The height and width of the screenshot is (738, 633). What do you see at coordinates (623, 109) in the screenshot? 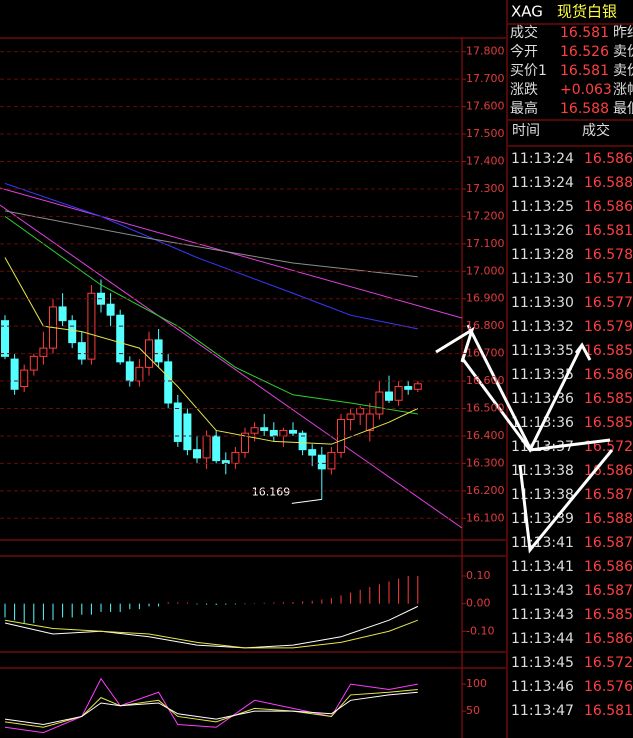
I see `quote-label: 最低` at bounding box center [623, 109].